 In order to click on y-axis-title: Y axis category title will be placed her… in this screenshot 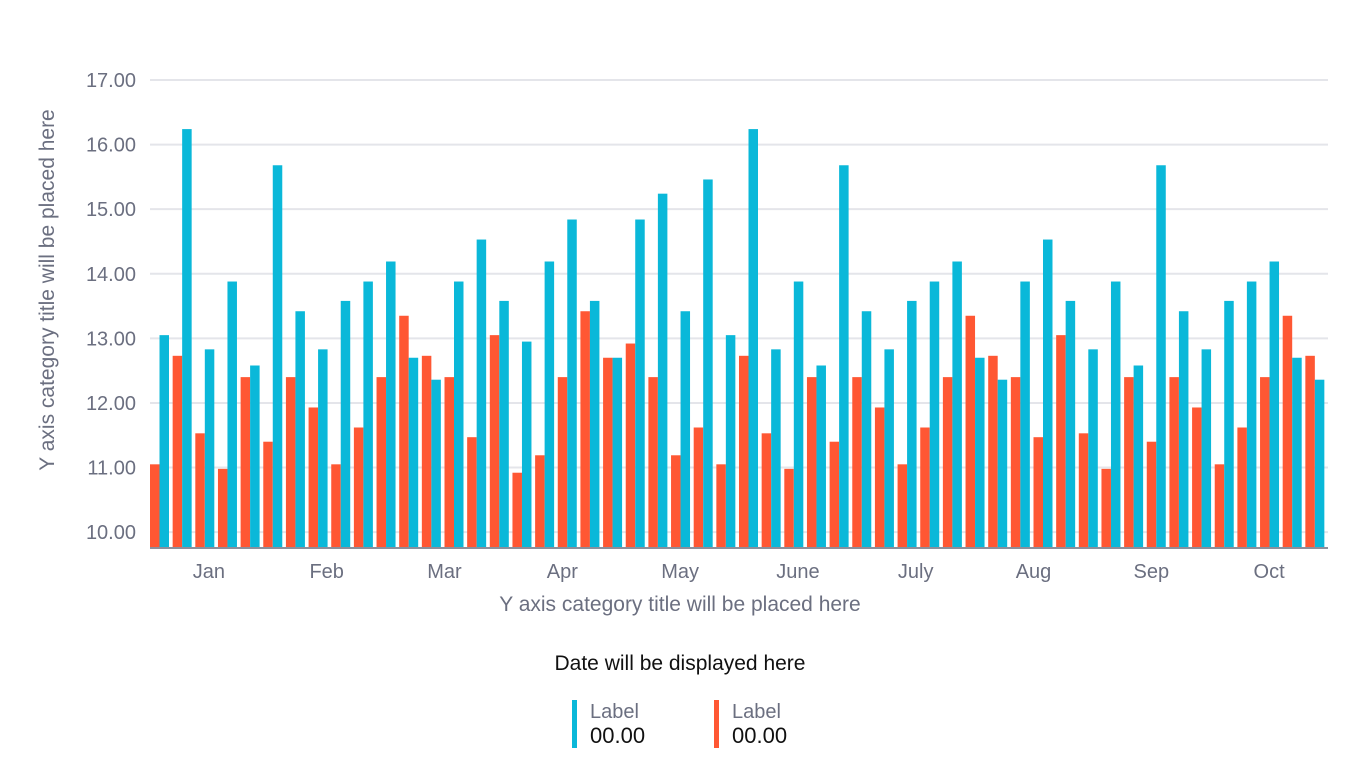, I will do `click(47, 289)`.